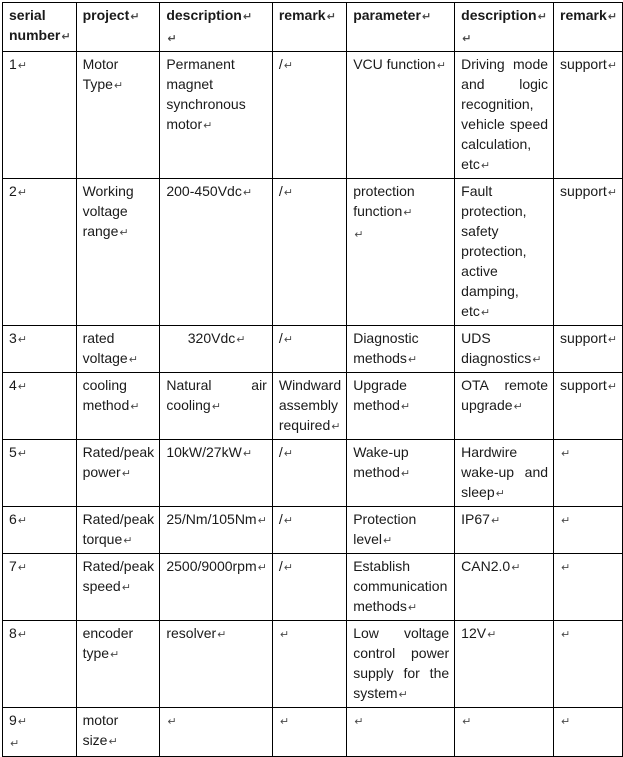 The width and height of the screenshot is (623, 757). Describe the element at coordinates (118, 406) in the screenshot. I see `cell-r4-c2-cooling-method: cooling method↵` at that location.